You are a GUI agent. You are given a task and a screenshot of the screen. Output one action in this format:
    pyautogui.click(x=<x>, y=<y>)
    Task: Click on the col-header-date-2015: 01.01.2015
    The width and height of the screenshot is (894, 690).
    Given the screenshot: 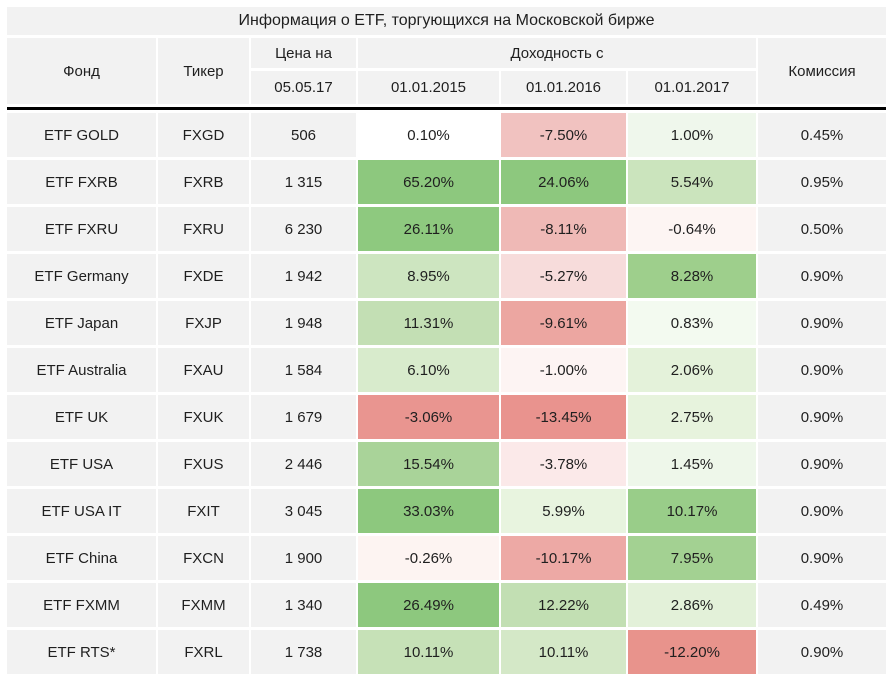 What is the action you would take?
    pyautogui.click(x=428, y=87)
    